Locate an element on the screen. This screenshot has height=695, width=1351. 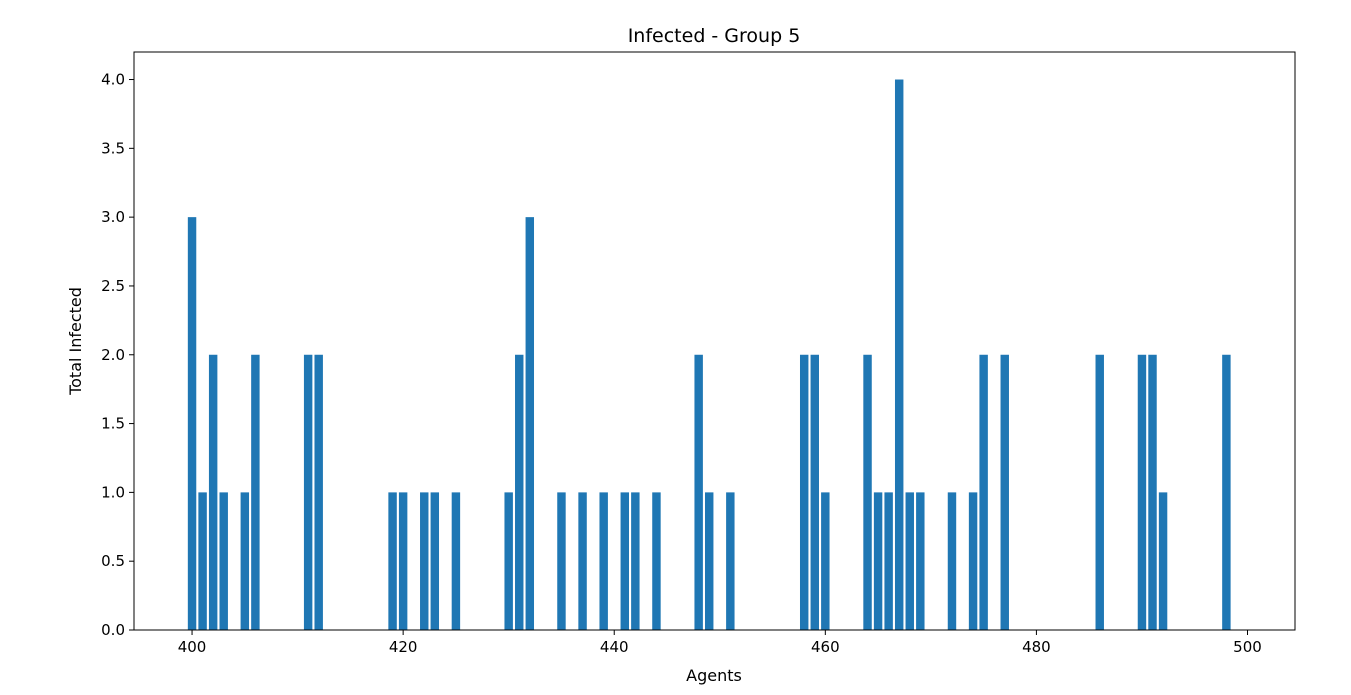
y-tick-label: 1.0 is located at coordinates (113, 492).